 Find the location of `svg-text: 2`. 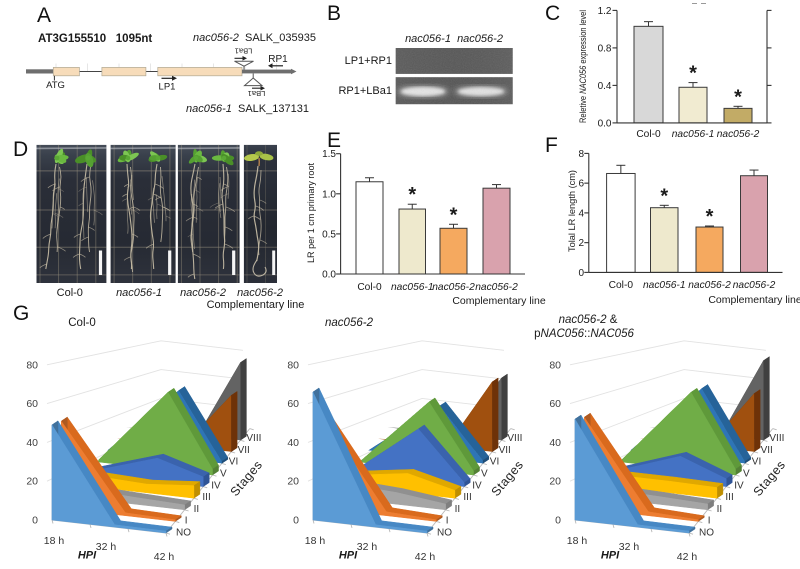

svg-text: 2 is located at coordinates (581, 243).